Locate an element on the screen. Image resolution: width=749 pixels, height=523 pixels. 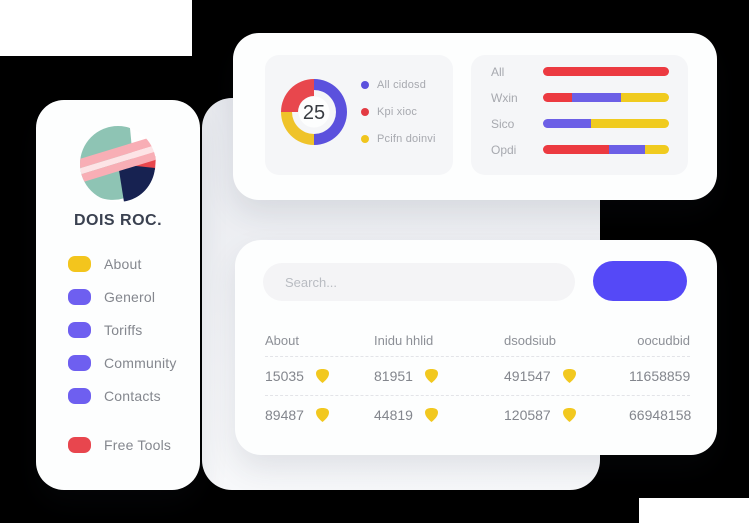
donut-center-value: 25 is located at coordinates (314, 113).